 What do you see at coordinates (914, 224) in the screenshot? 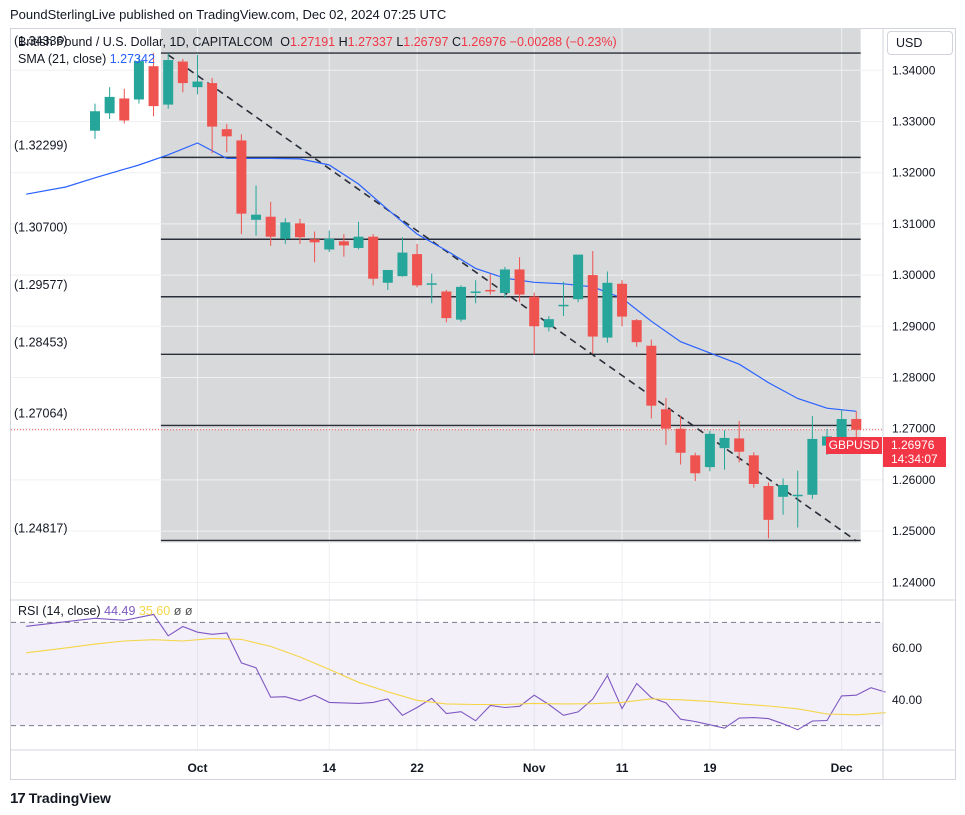
I see `price-tick-label: 1.31000` at bounding box center [914, 224].